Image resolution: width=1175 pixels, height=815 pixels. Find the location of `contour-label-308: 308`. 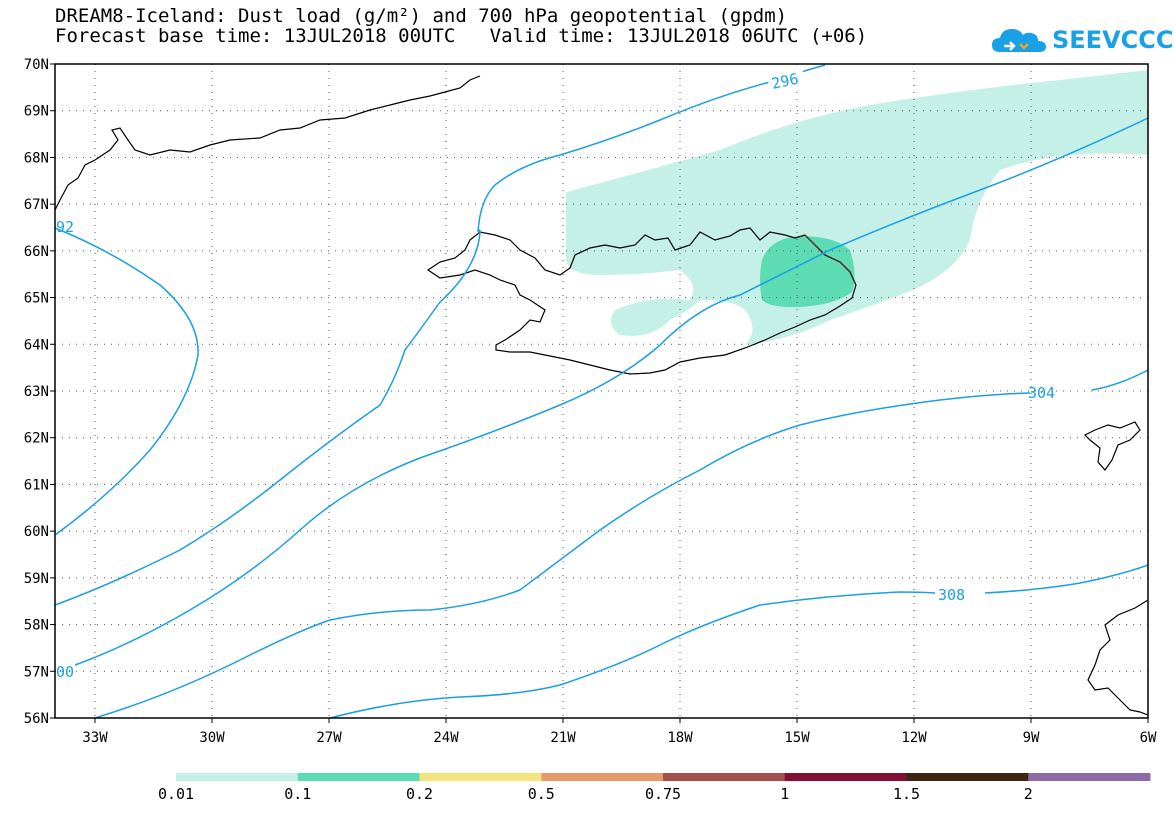

contour-label-308: 308 is located at coordinates (951, 595).